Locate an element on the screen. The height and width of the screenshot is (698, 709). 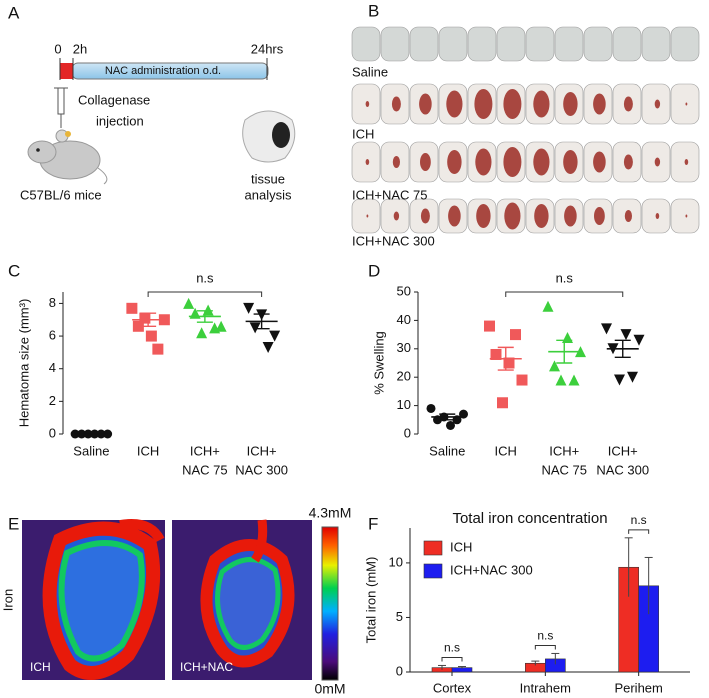
legend-label: ICH is located at coordinates (461, 546).